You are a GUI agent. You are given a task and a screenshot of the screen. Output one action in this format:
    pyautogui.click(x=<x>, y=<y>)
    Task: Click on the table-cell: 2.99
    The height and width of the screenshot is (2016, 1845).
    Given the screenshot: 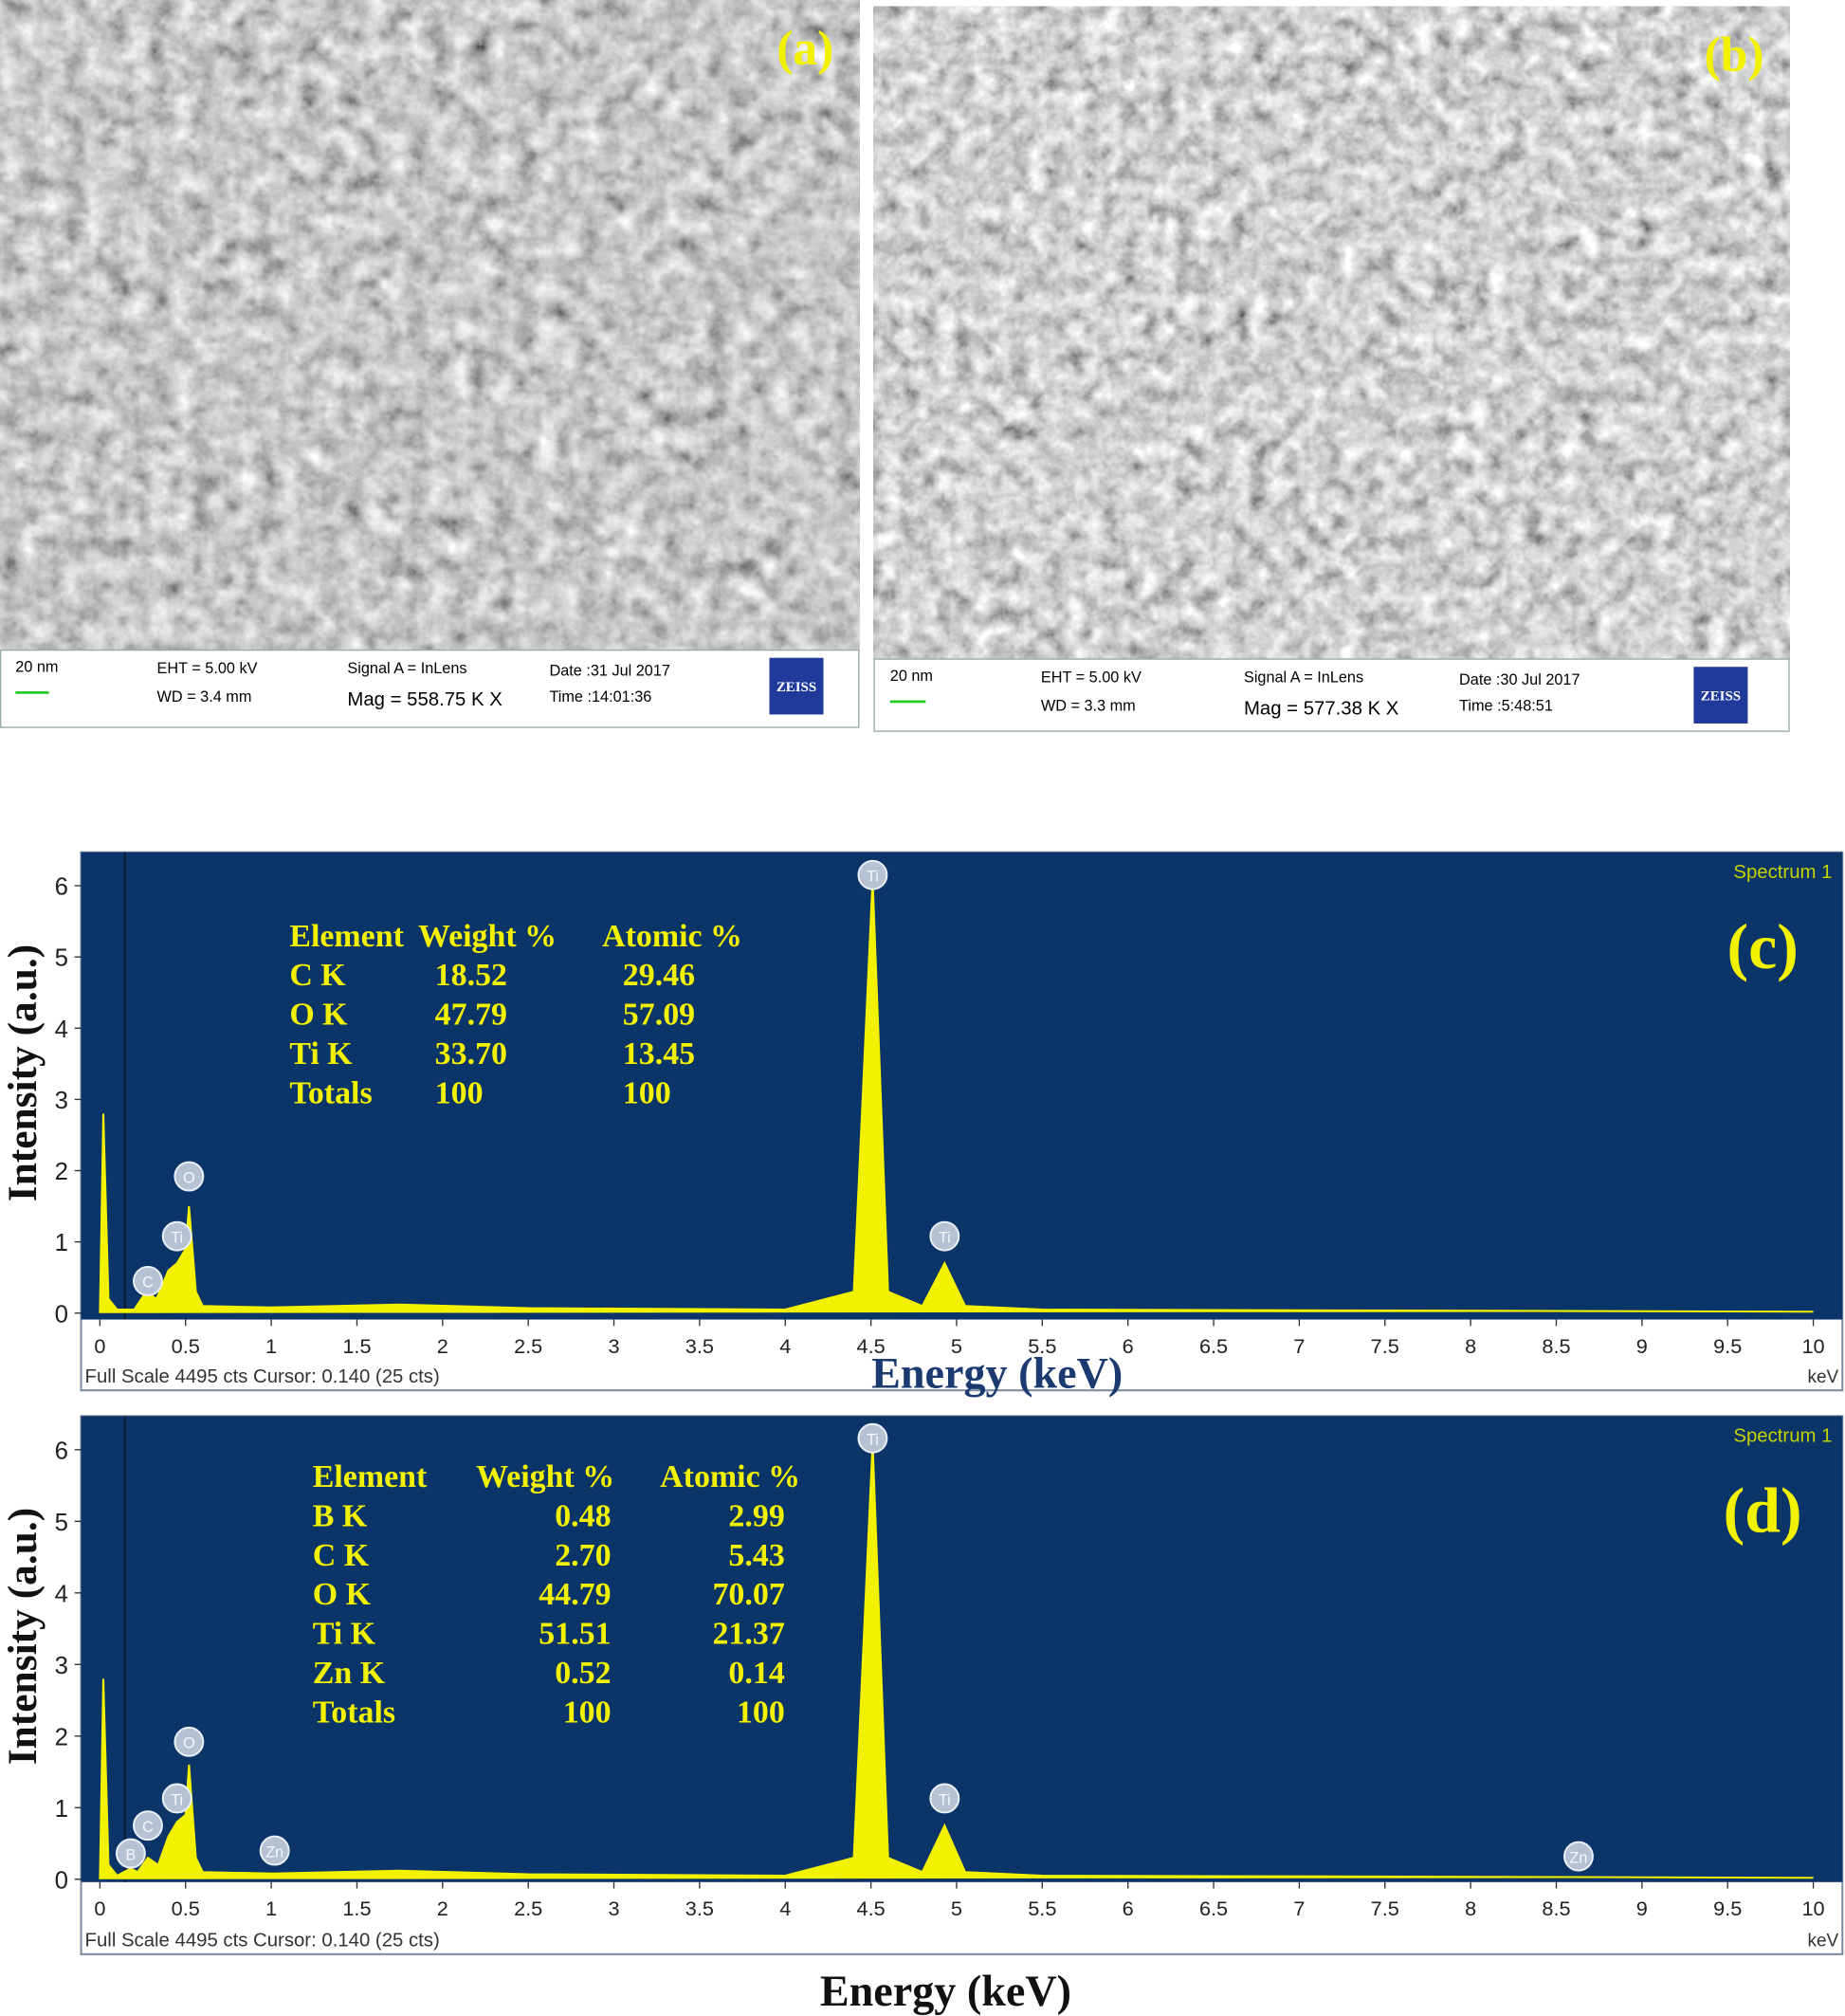 What is the action you would take?
    pyautogui.click(x=756, y=1515)
    